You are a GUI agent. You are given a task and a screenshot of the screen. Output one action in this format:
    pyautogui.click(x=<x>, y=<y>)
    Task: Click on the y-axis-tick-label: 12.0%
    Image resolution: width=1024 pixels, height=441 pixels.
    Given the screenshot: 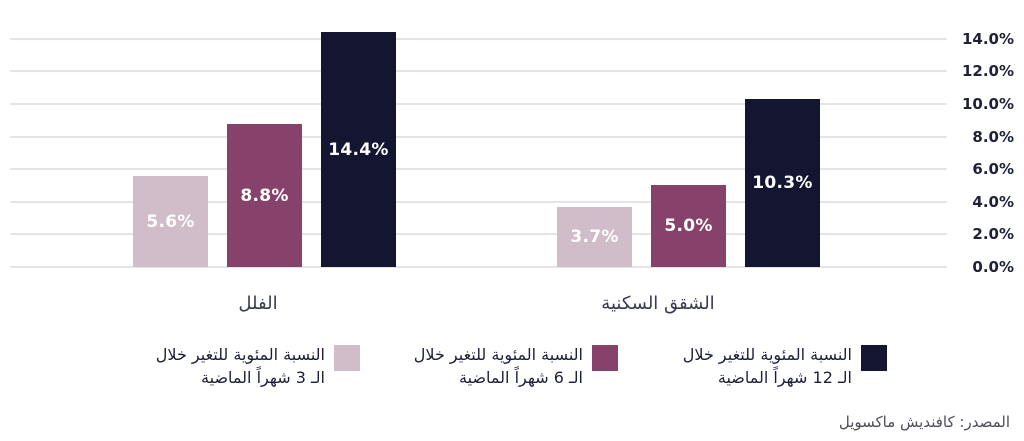 What is the action you would take?
    pyautogui.click(x=987, y=71)
    